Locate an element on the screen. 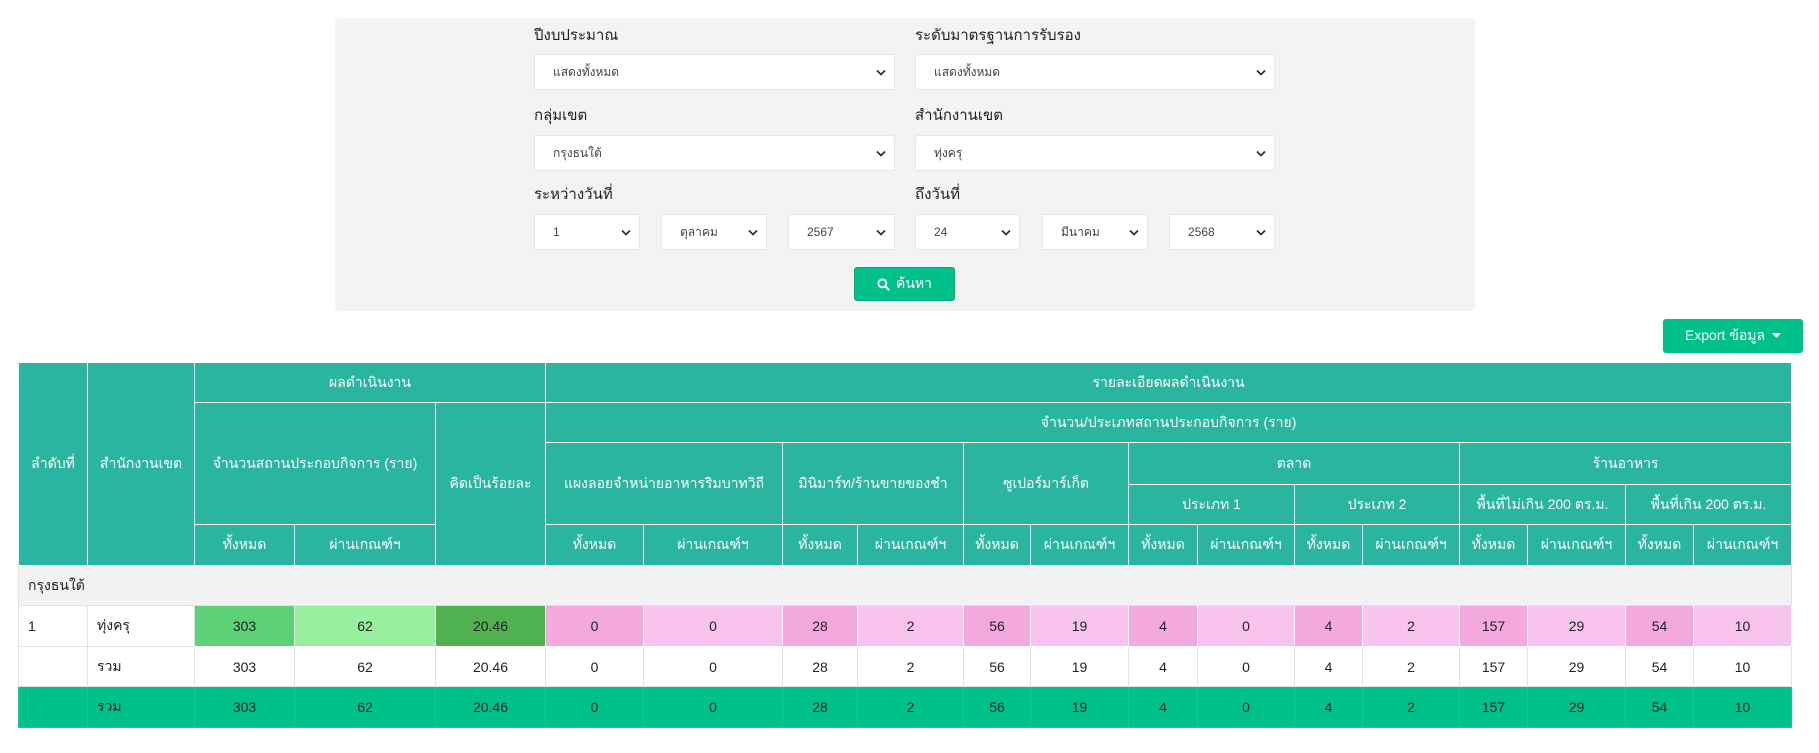 The image size is (1819, 753). date-to-year-value: 2568 is located at coordinates (1201, 232).